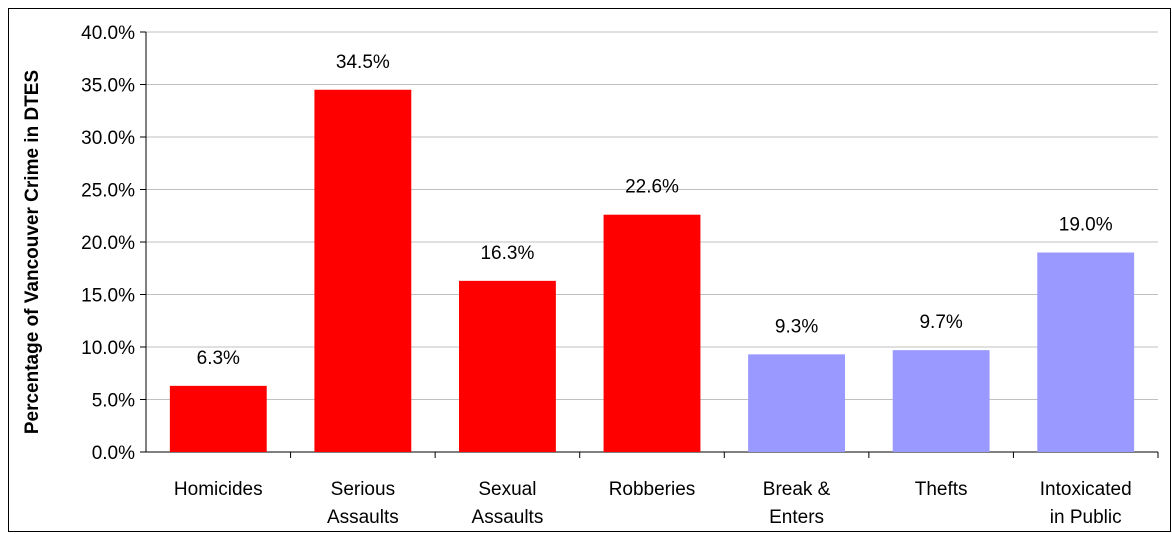  What do you see at coordinates (796, 326) in the screenshot?
I see `bar-value-label: 9.3%` at bounding box center [796, 326].